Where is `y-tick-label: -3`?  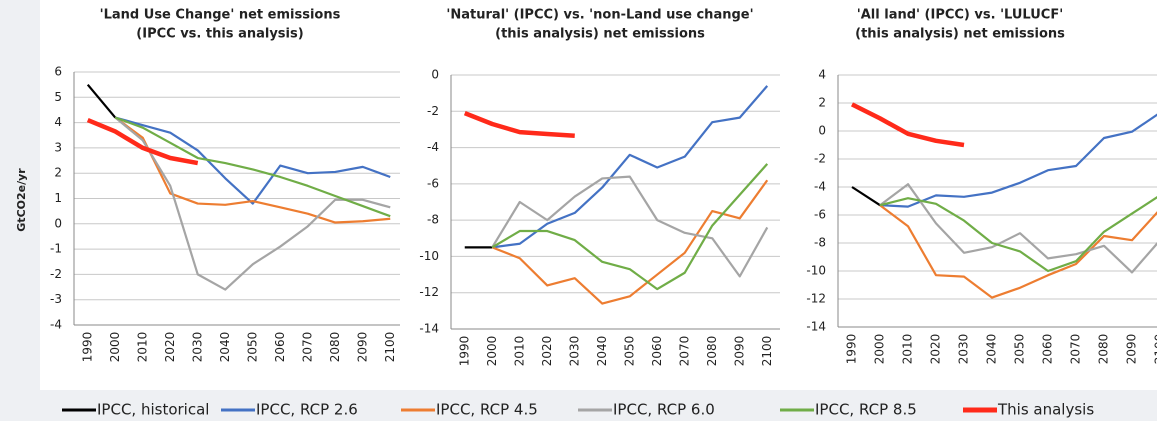 y-tick-label: -3 is located at coordinates (56, 299).